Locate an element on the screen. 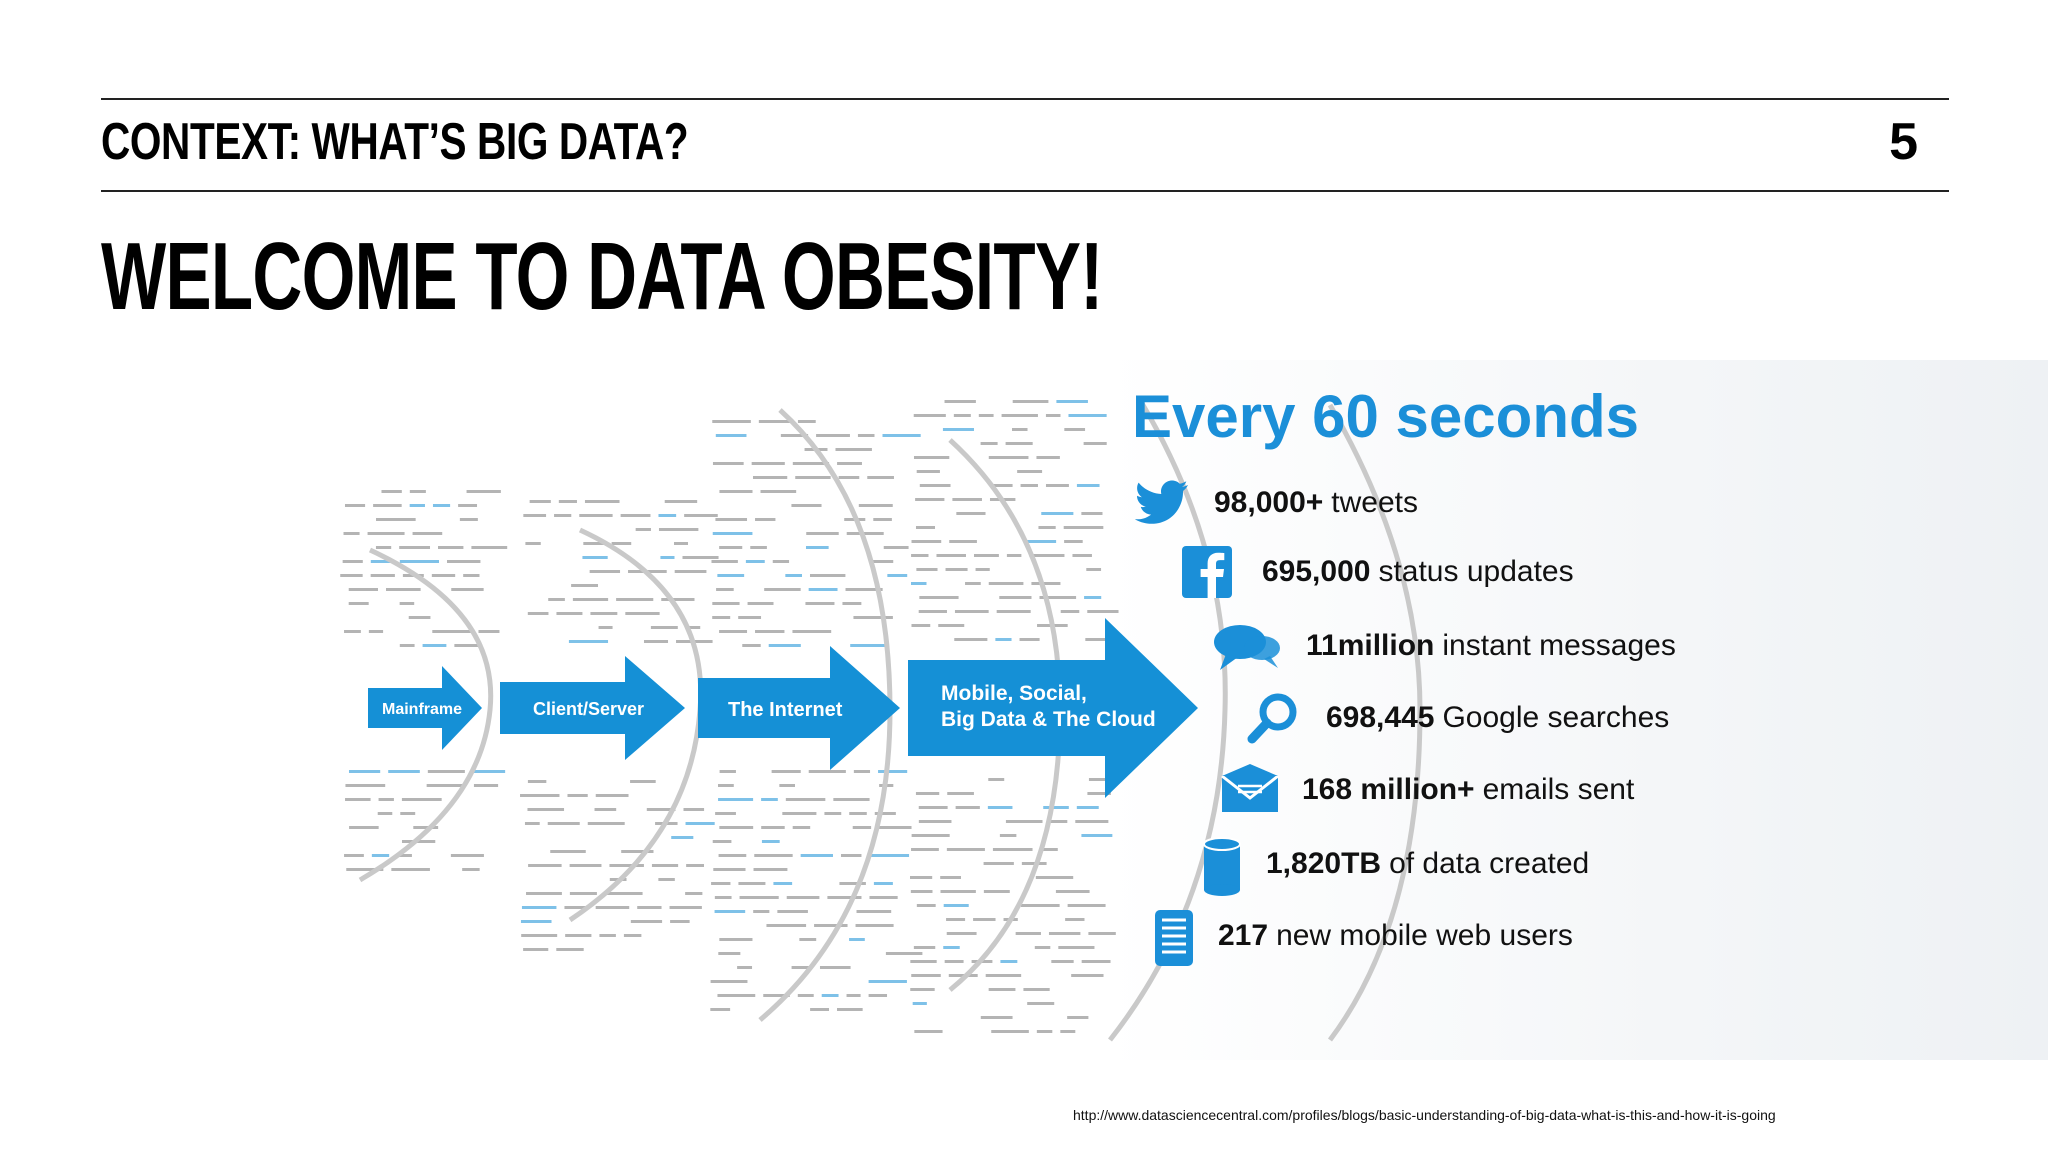 Image resolution: width=2048 pixels, height=1150 pixels. stat-value: 11million is located at coordinates (1370, 645).